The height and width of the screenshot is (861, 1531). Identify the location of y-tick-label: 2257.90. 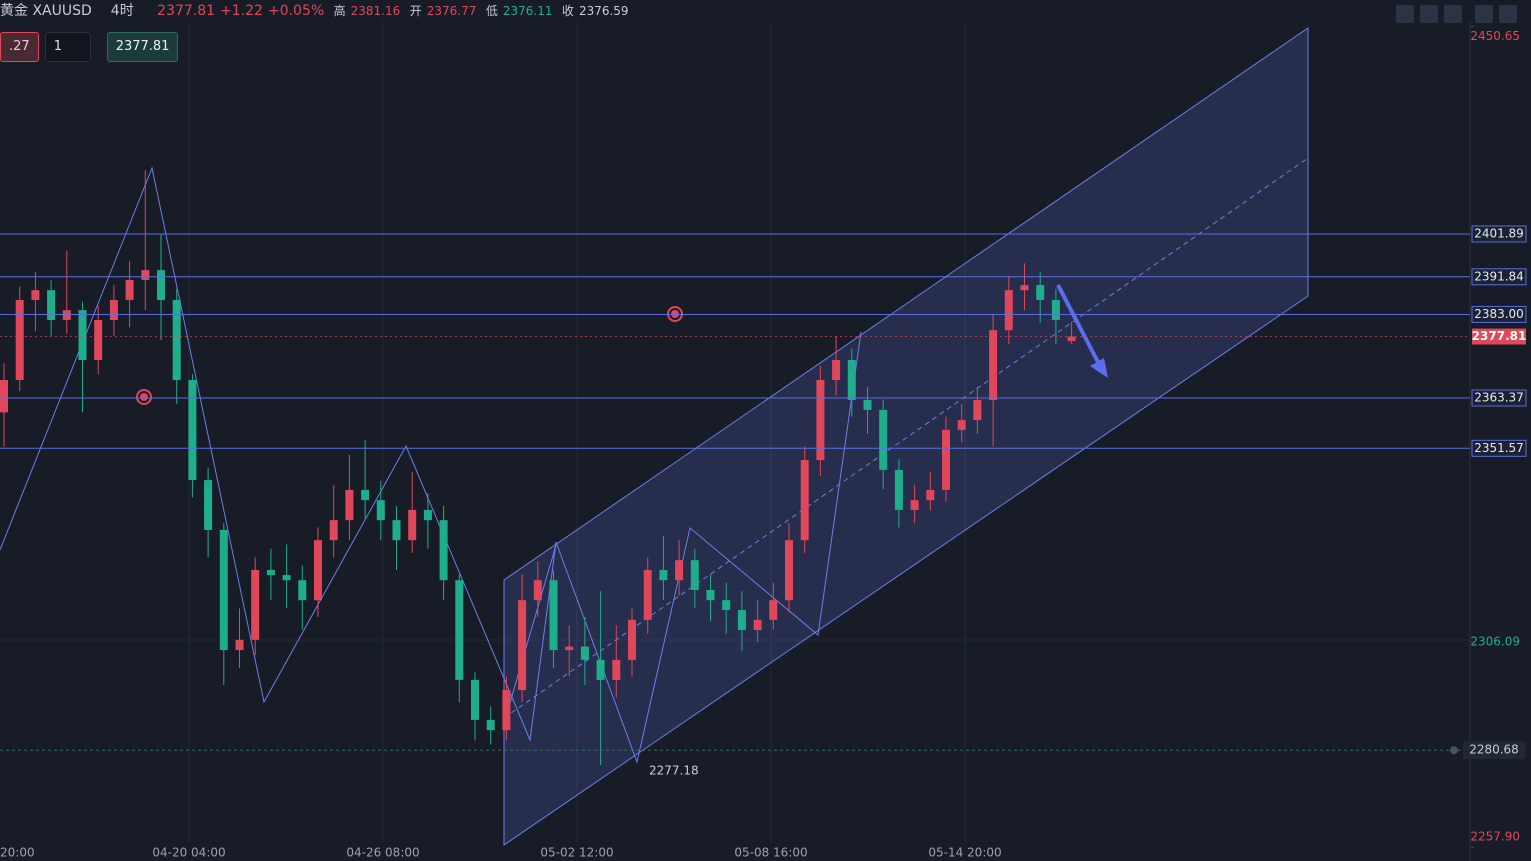
(1495, 837).